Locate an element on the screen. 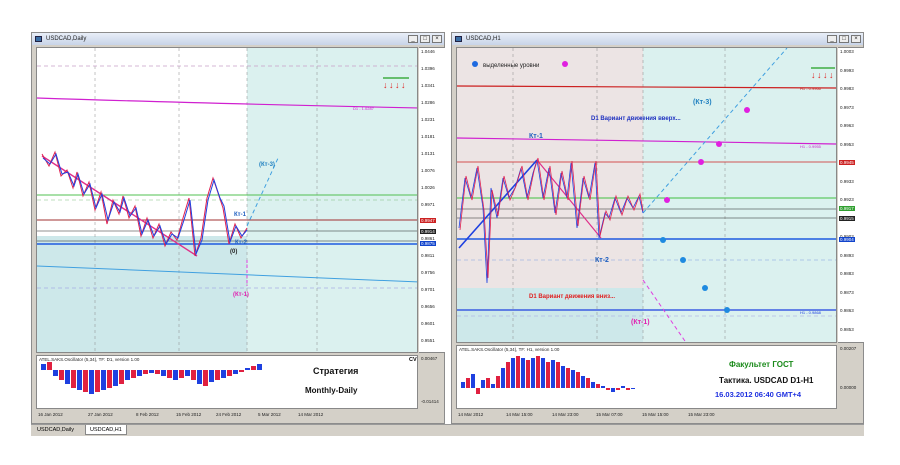 This screenshot has height=465, width=900. price-axis-tick: 0.9953 is located at coordinates (847, 144).